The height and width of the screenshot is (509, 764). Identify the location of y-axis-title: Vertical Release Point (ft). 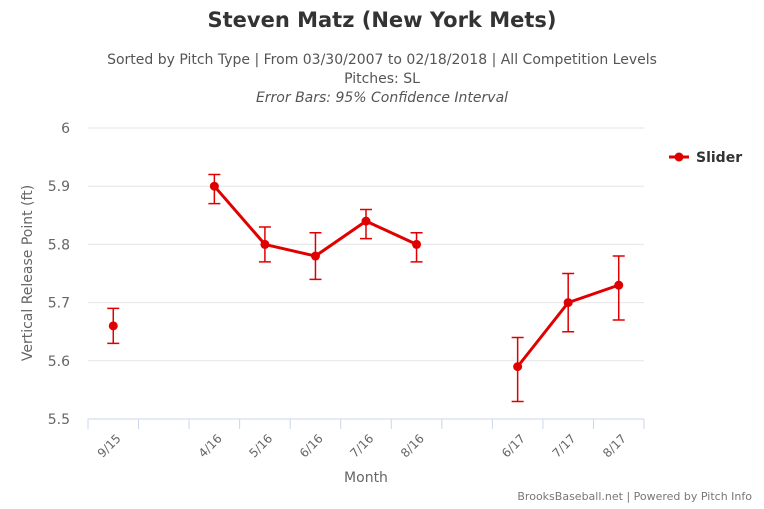
(28, 273).